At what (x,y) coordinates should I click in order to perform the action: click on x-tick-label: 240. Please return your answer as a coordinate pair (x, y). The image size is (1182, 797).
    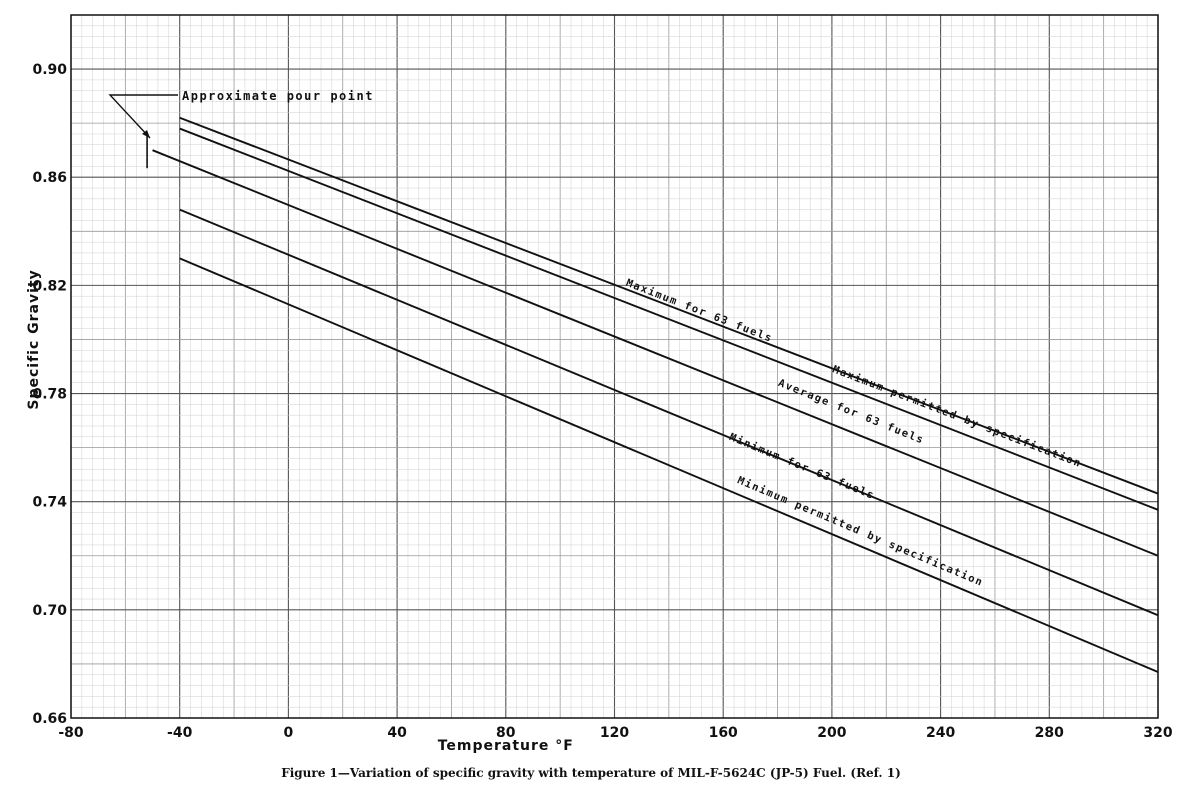
    Looking at the image, I should click on (940, 733).